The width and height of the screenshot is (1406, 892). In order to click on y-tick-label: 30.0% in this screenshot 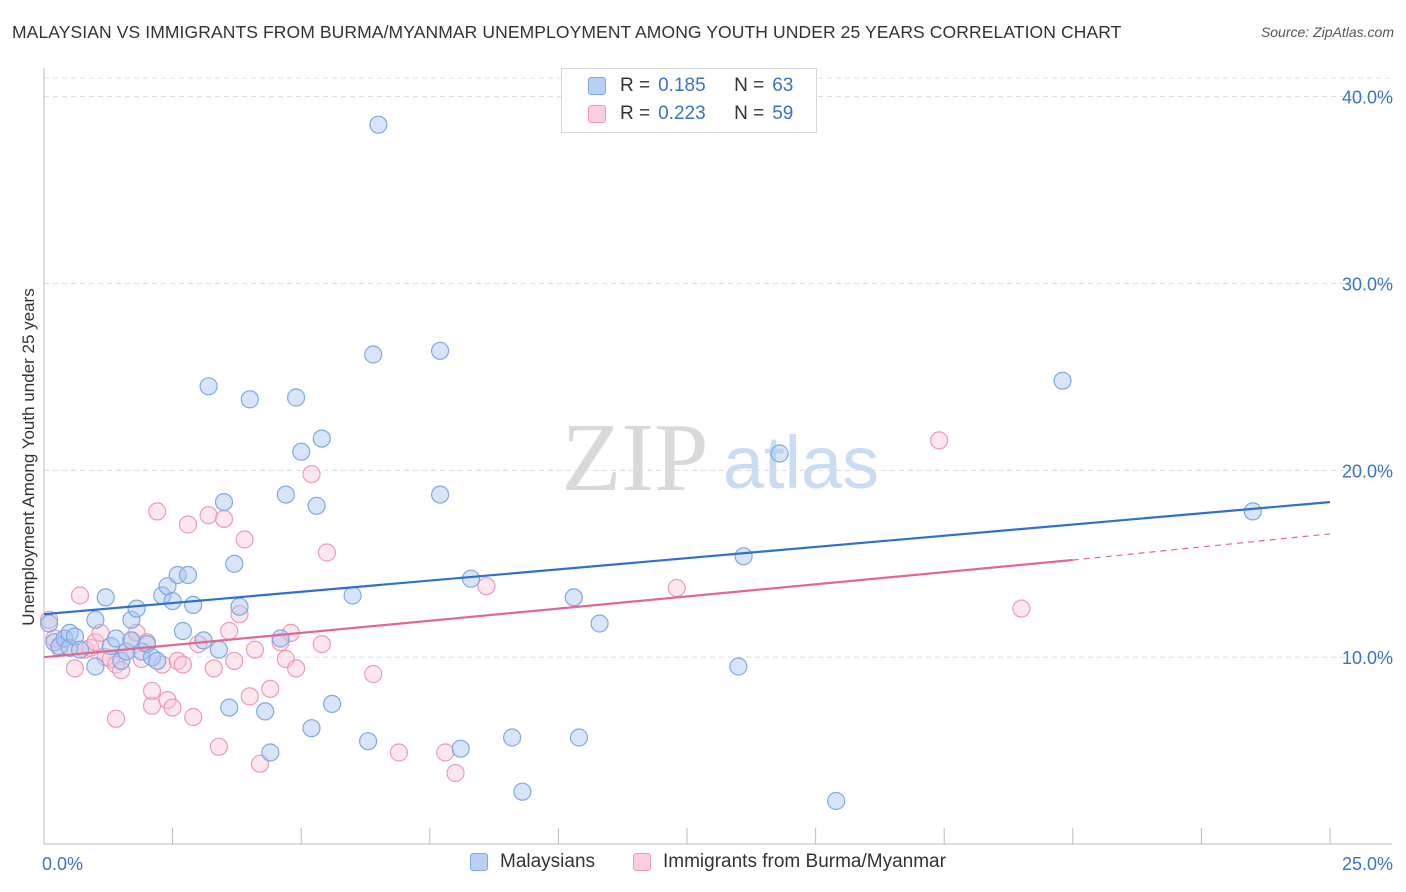, I will do `click(1367, 285)`.